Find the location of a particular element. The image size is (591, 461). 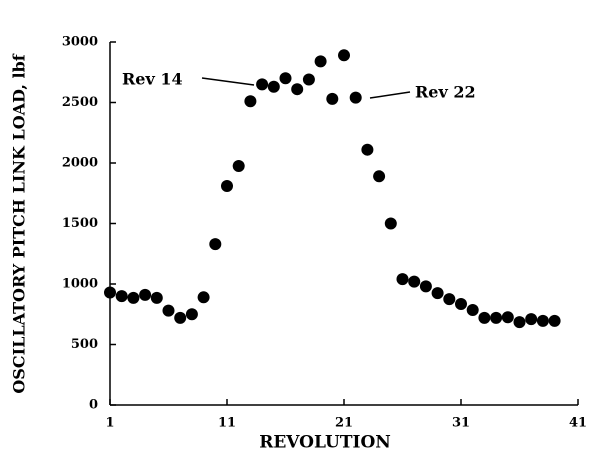

y-axis-label: OSCILLATORY PITCH LINK LOAD, lbf is located at coordinates (19, 223).